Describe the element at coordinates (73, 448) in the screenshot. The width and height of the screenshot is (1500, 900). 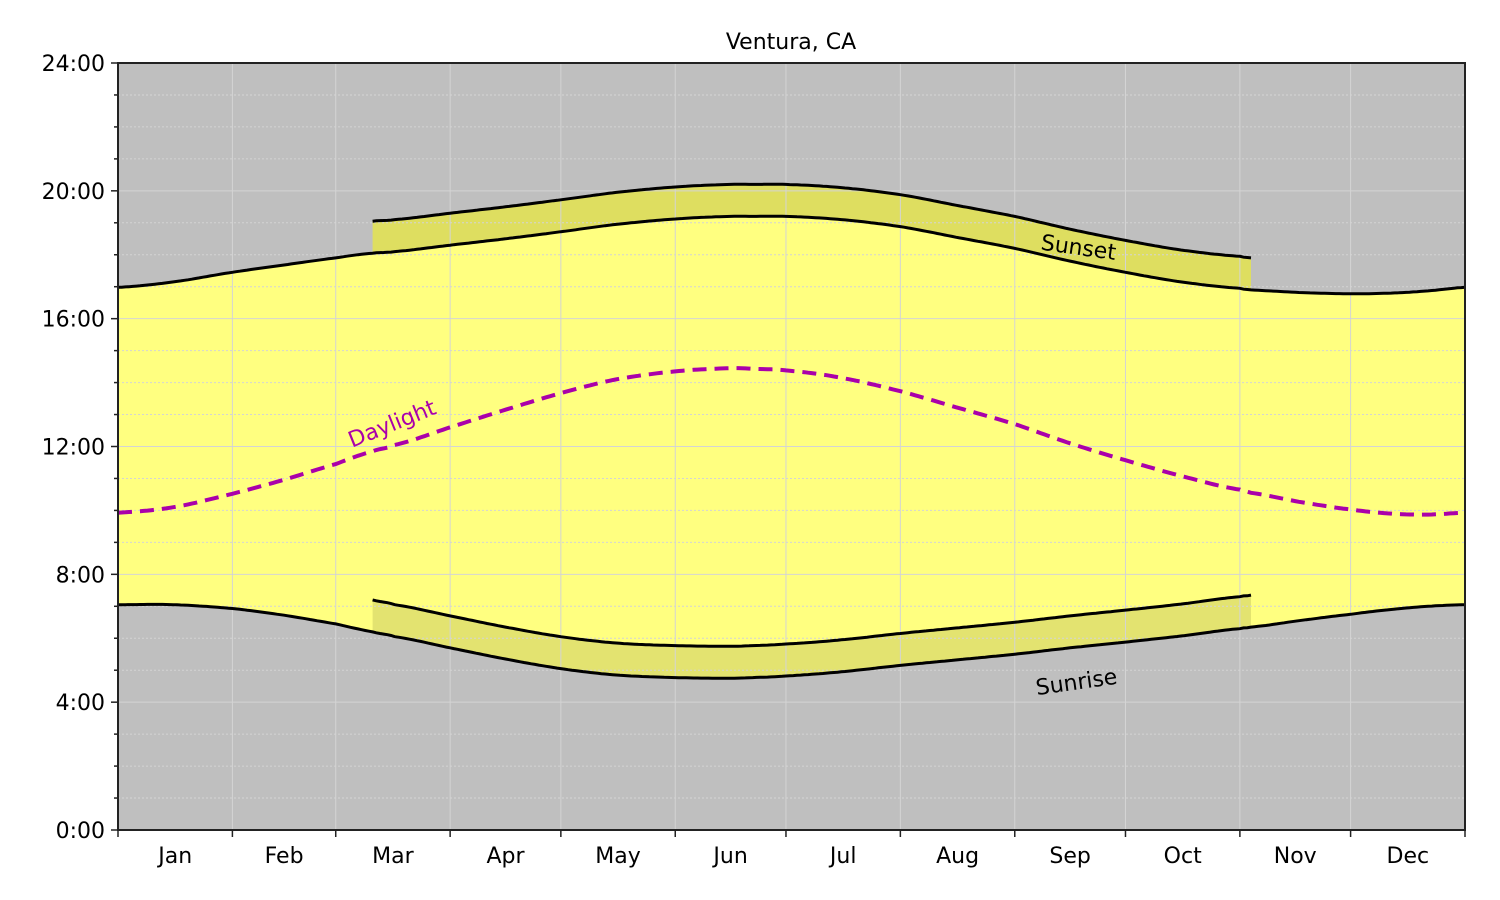
I see `y-tick-label: 12:00` at that location.